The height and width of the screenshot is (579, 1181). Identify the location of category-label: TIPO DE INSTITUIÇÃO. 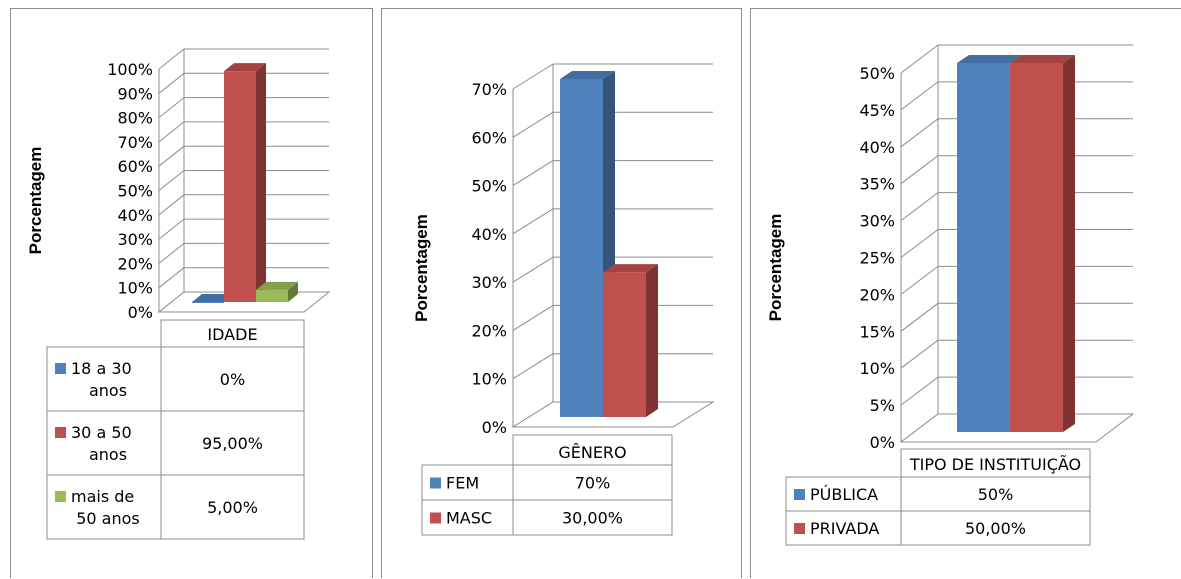
(995, 464).